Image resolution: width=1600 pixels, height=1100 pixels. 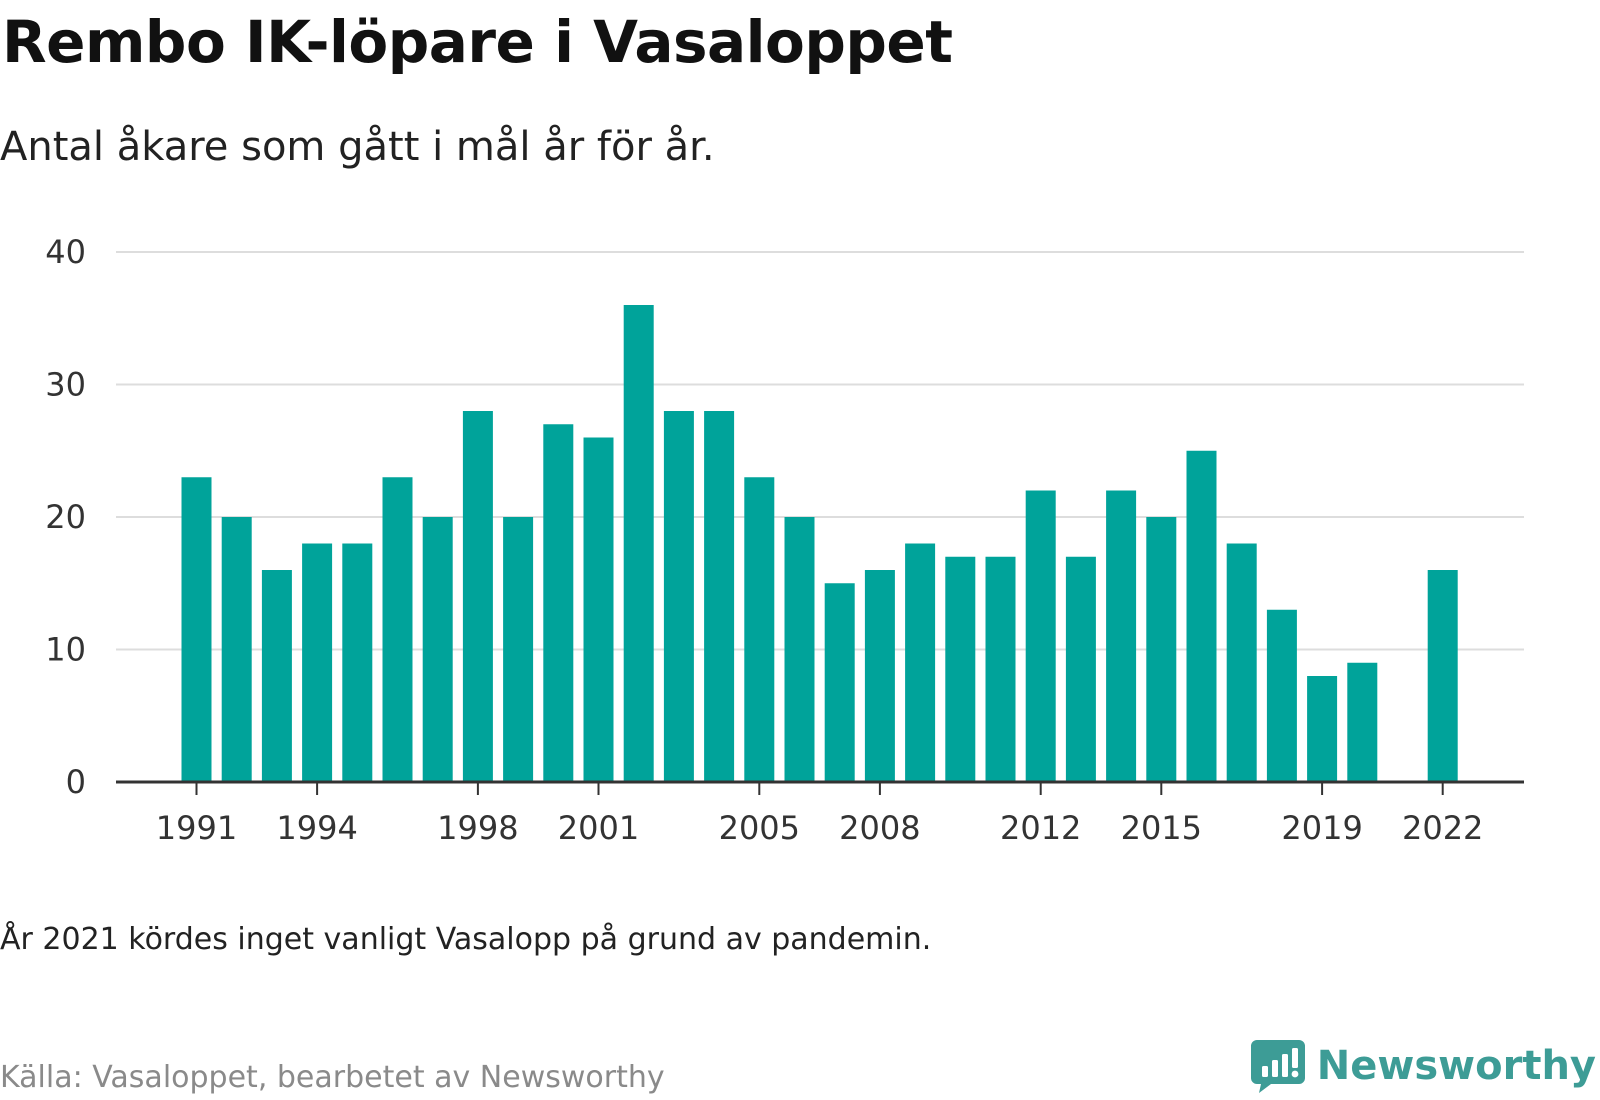 What do you see at coordinates (397, 629) in the screenshot?
I see `bar-1996` at bounding box center [397, 629].